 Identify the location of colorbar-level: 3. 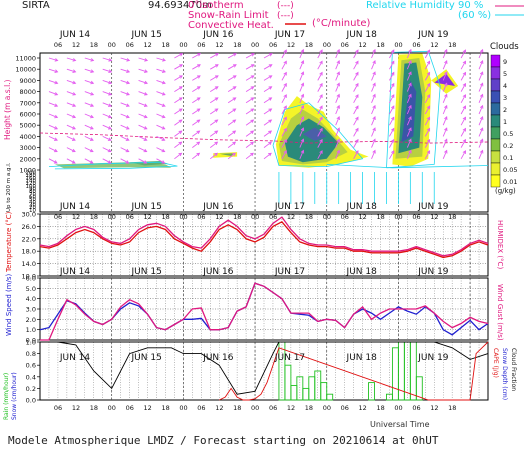
(505, 98).